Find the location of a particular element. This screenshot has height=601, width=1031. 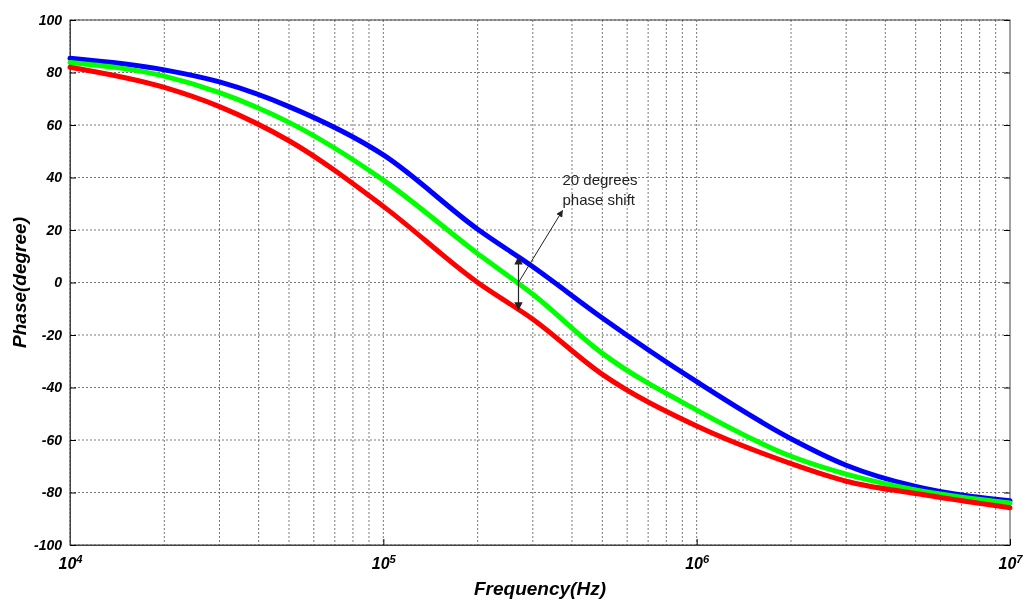

x-tick-label: 10$^{7}$ is located at coordinates (1011, 562).